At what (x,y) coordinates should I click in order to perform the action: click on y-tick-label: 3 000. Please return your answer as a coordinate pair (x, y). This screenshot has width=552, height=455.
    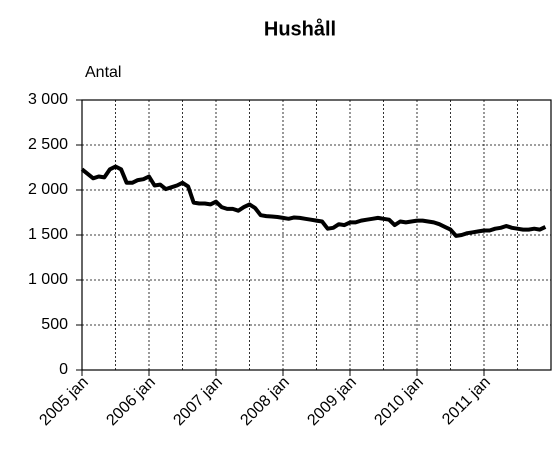
    Looking at the image, I should click on (48, 99).